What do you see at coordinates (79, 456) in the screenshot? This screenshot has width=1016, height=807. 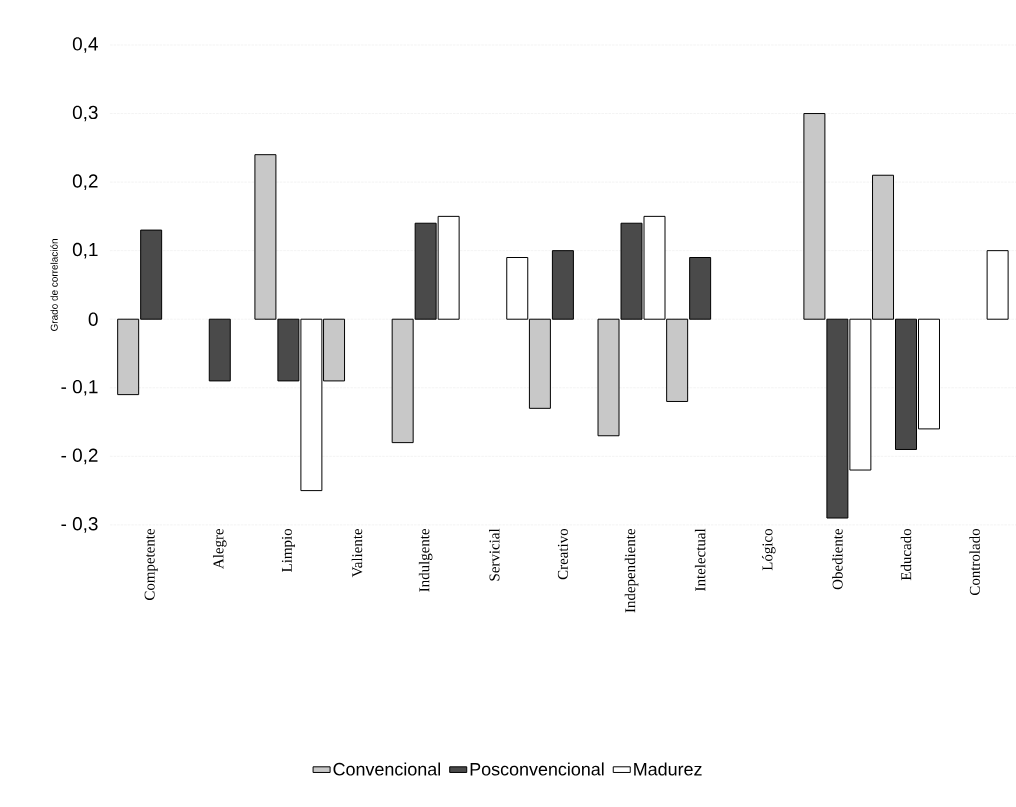 I see `y-tick-label: - 0,2` at bounding box center [79, 456].